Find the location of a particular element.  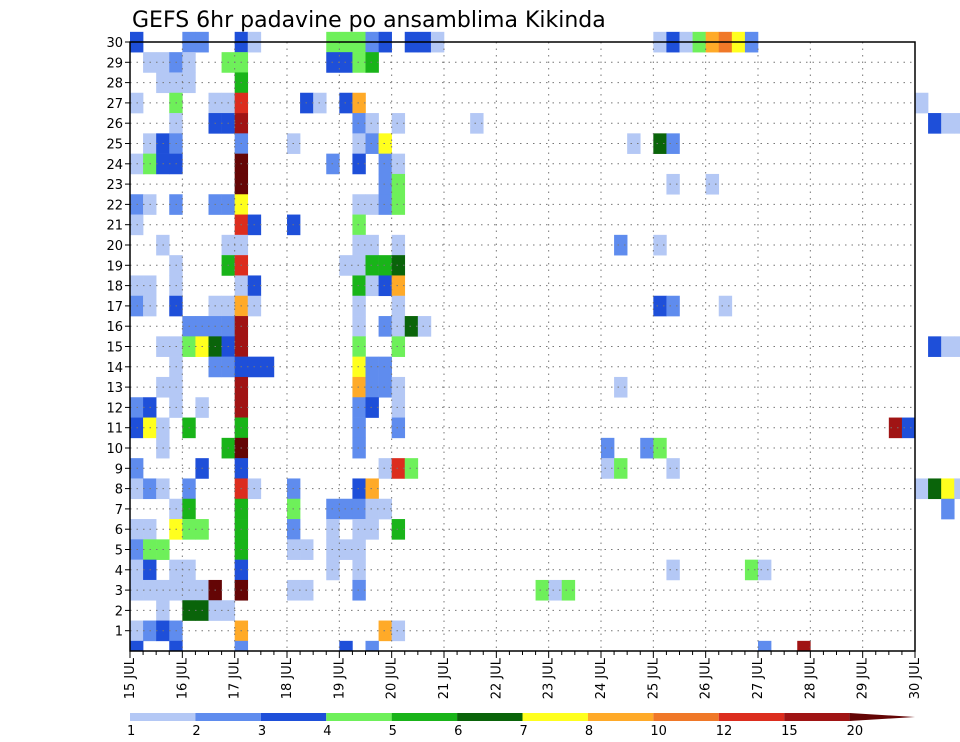

colorbar-label: 4 is located at coordinates (327, 731).